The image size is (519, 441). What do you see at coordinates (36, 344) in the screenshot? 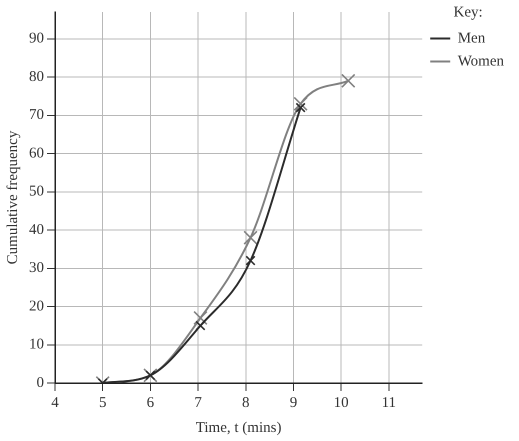
I see `y-tick-label: 10` at bounding box center [36, 344].